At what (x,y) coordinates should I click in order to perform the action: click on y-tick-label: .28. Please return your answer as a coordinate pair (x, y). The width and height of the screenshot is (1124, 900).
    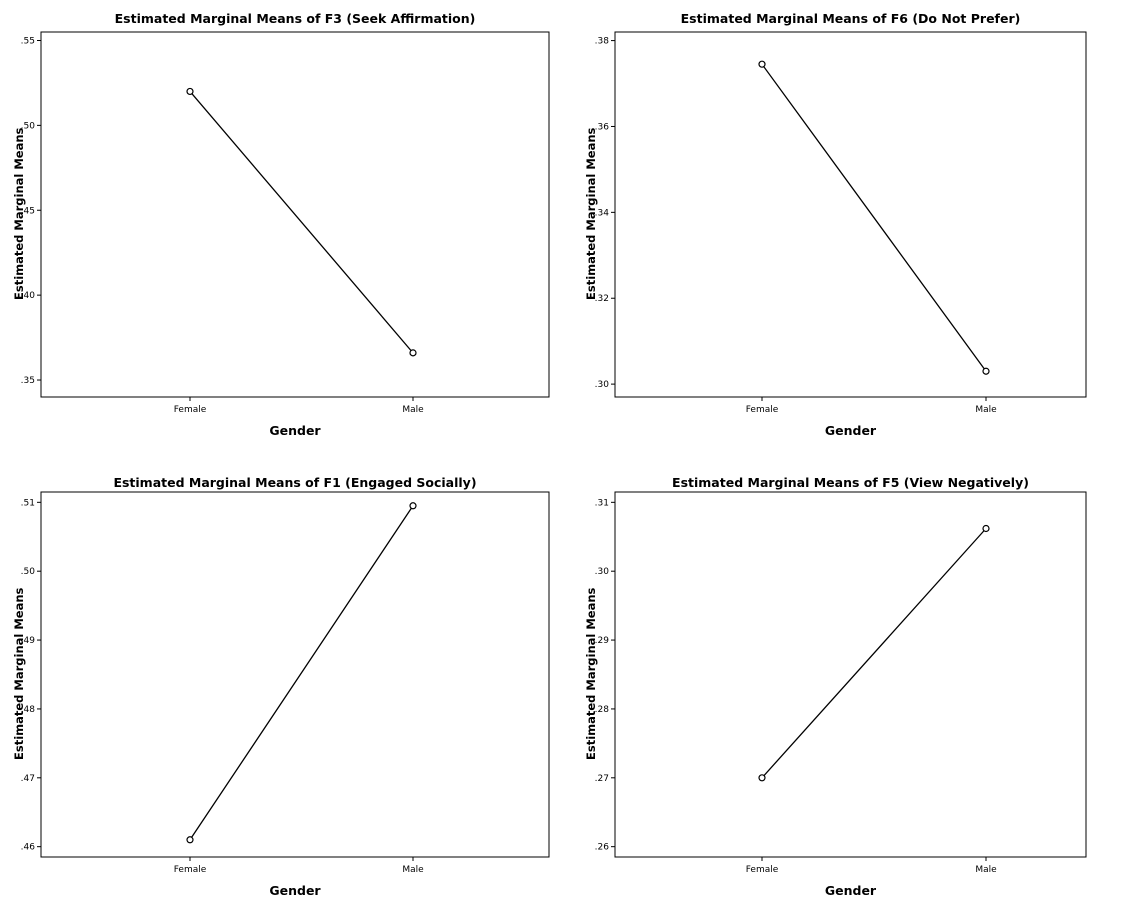
    Looking at the image, I should click on (602, 710).